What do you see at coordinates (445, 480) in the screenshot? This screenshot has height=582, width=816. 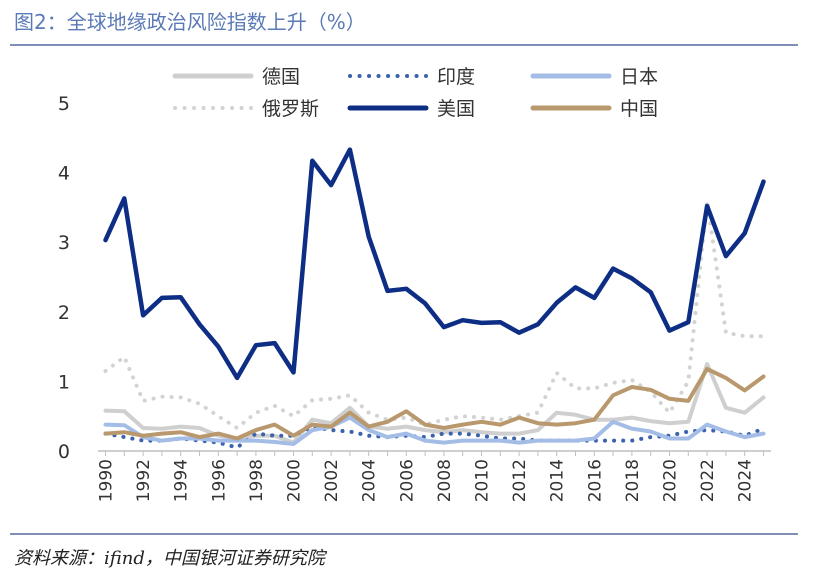 I see `x-tick-label: 2008` at bounding box center [445, 480].